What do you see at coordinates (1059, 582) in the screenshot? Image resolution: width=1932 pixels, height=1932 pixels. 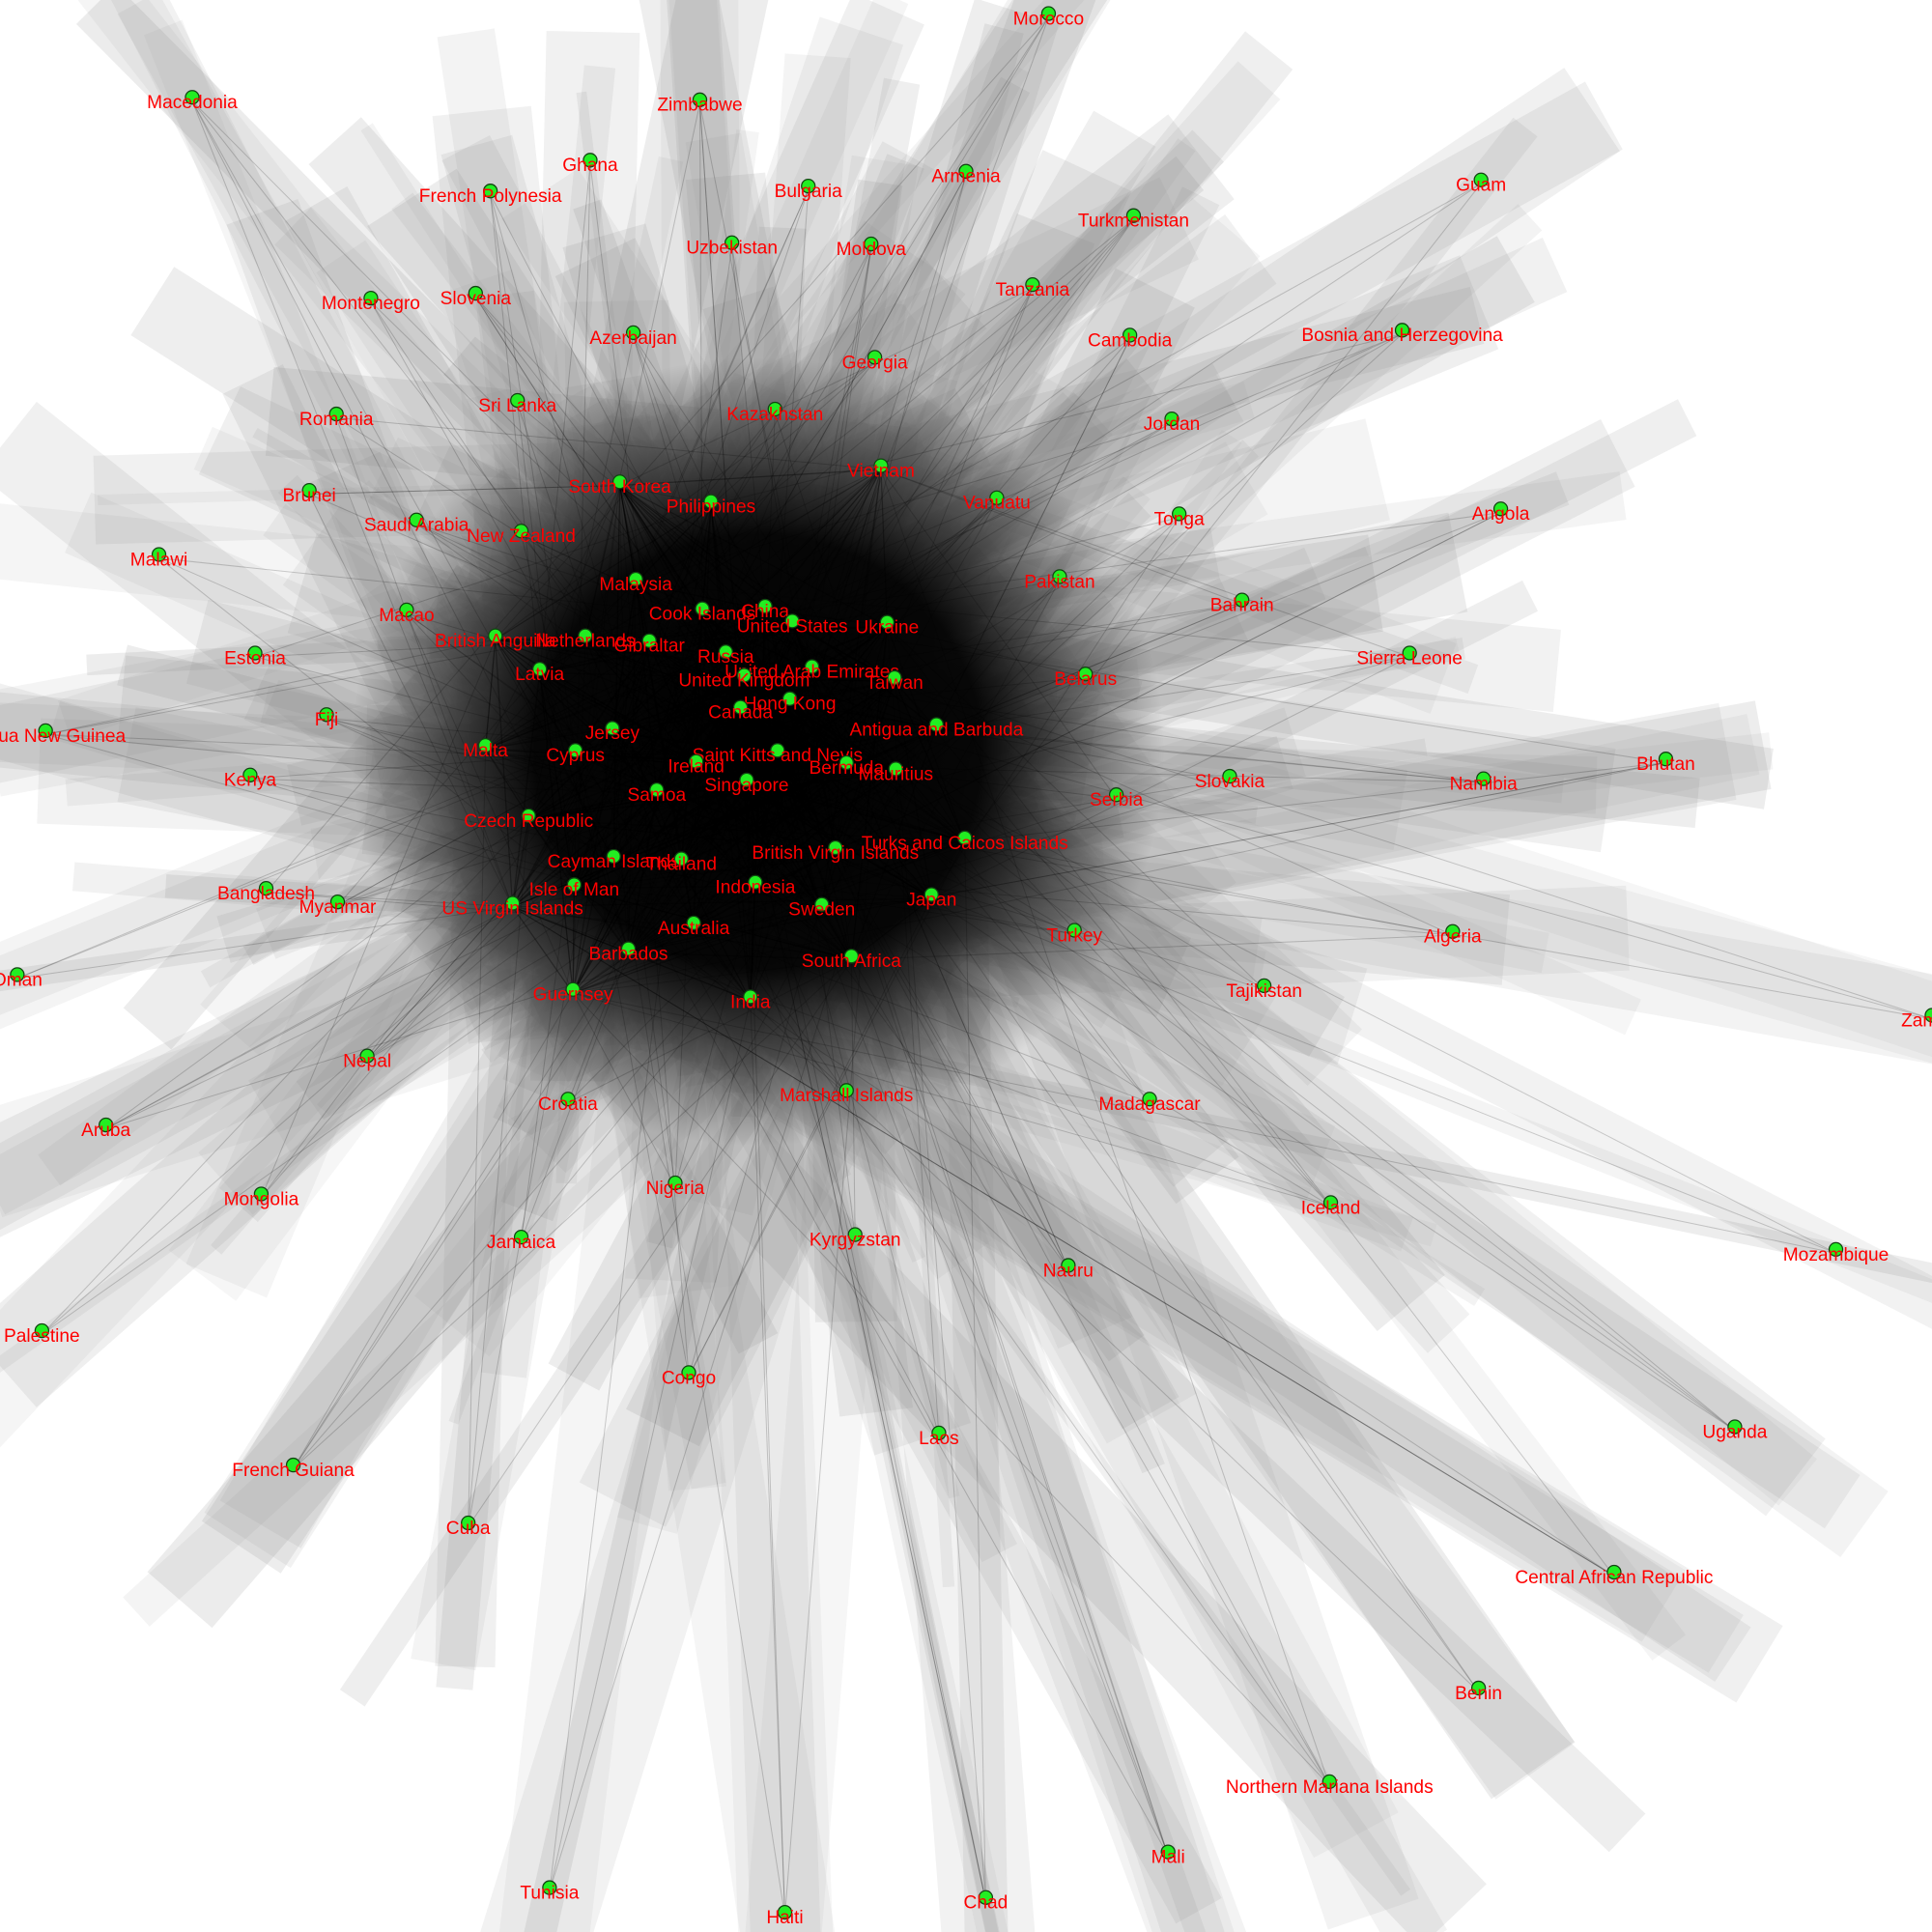 I see `node-label: Pakistan` at bounding box center [1059, 582].